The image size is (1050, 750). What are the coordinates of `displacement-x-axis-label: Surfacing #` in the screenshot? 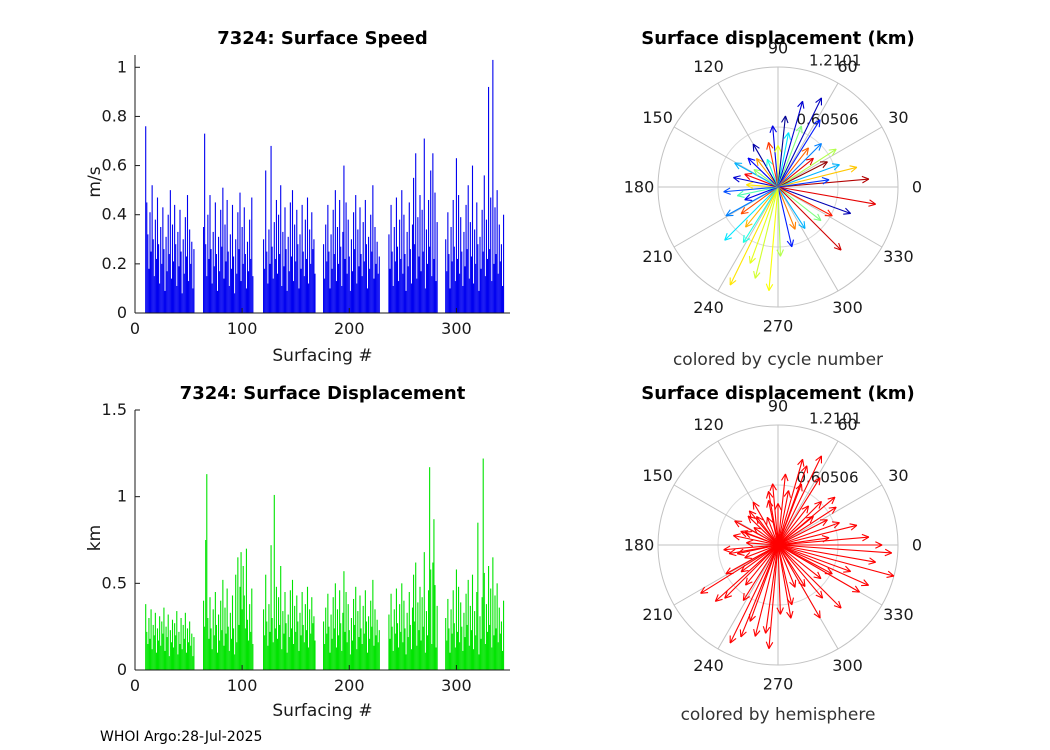 It's located at (322, 711).